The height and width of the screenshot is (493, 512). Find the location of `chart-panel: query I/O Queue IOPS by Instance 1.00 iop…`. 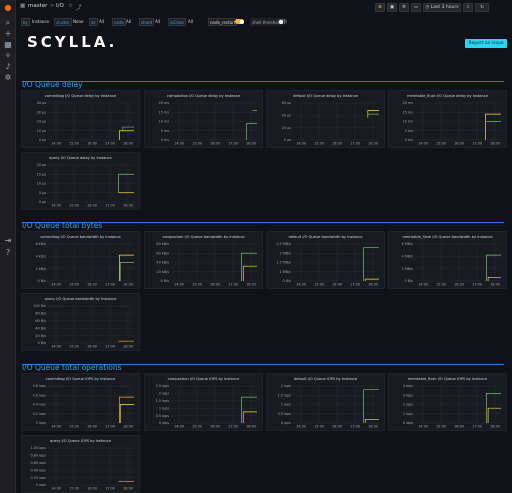

chart-panel: query I/O Queue IOPS by Instance 1.00 iop… is located at coordinates (80, 464).